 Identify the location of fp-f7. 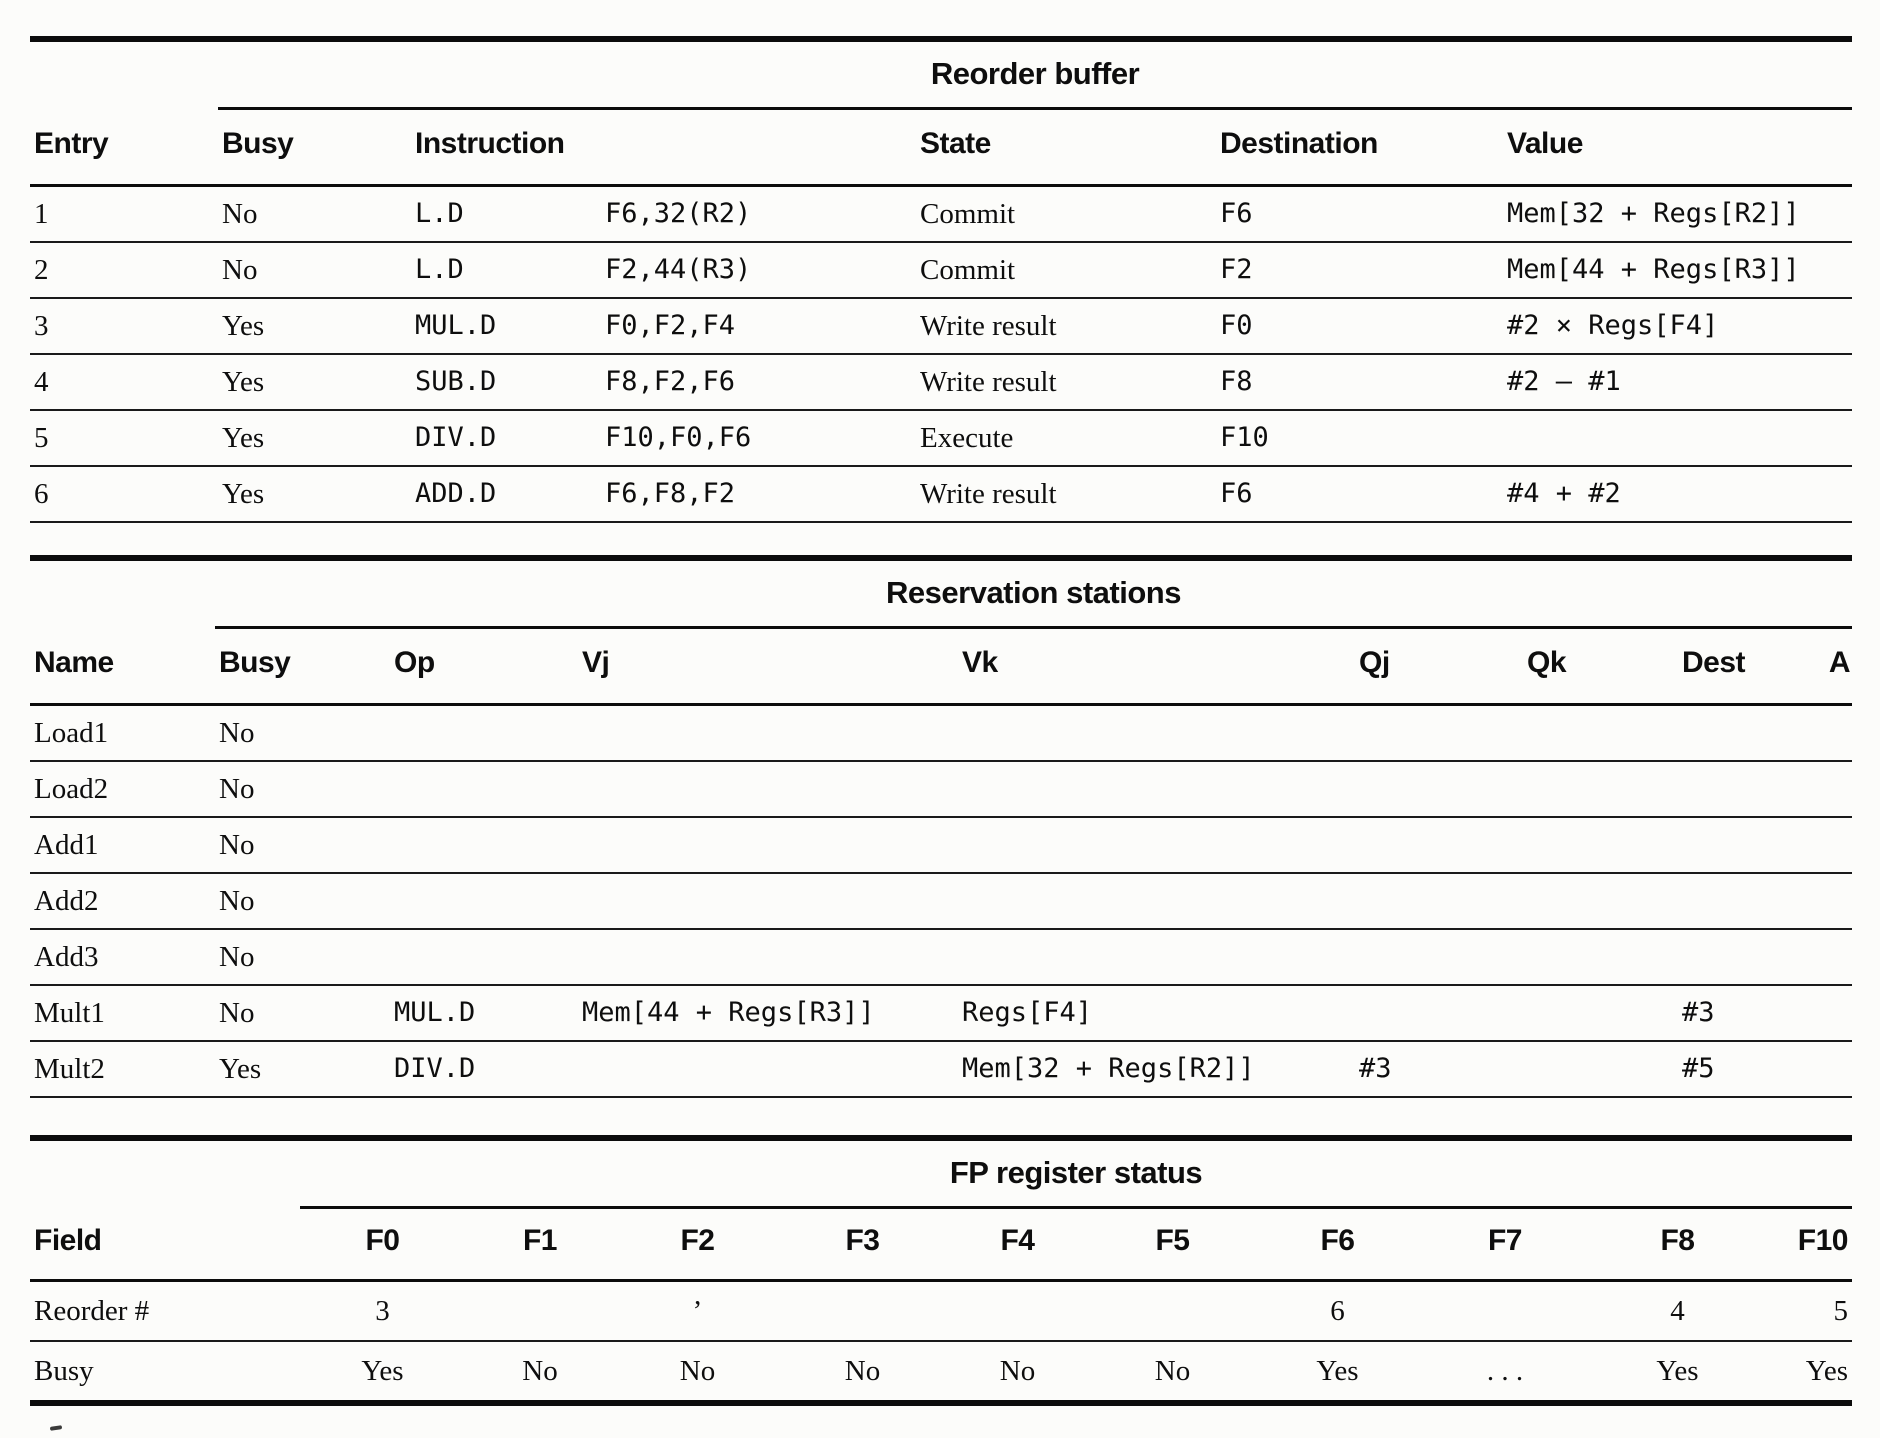
(1505, 1311).